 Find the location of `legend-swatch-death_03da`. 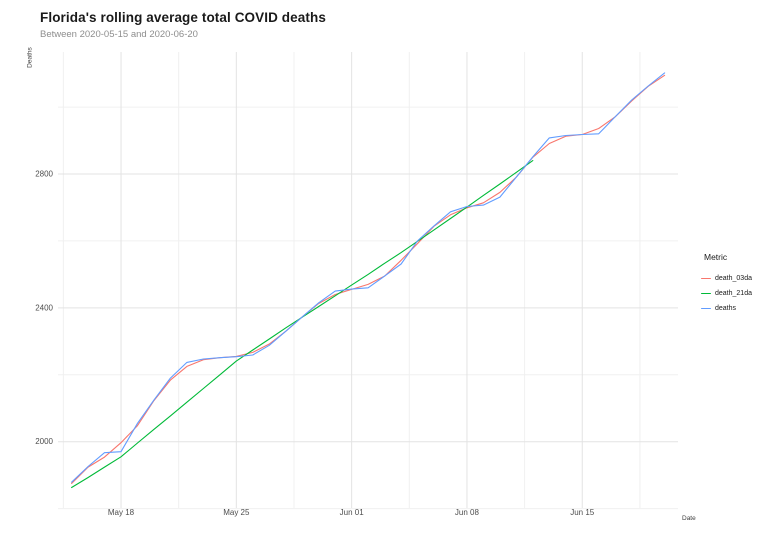

legend-swatch-death_03da is located at coordinates (706, 278).